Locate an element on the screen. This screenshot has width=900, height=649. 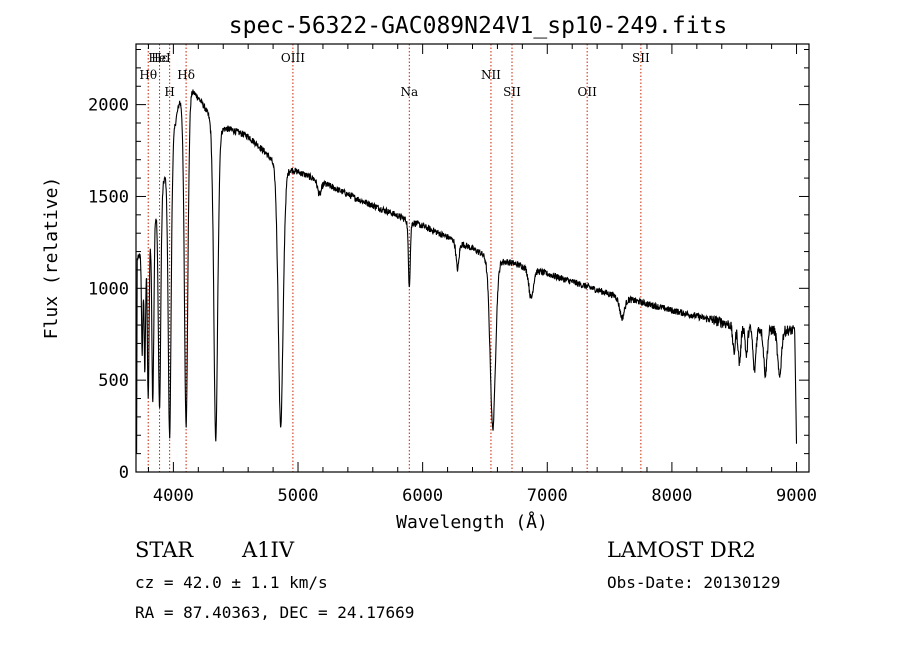
line-label-10: SII is located at coordinates (641, 58).